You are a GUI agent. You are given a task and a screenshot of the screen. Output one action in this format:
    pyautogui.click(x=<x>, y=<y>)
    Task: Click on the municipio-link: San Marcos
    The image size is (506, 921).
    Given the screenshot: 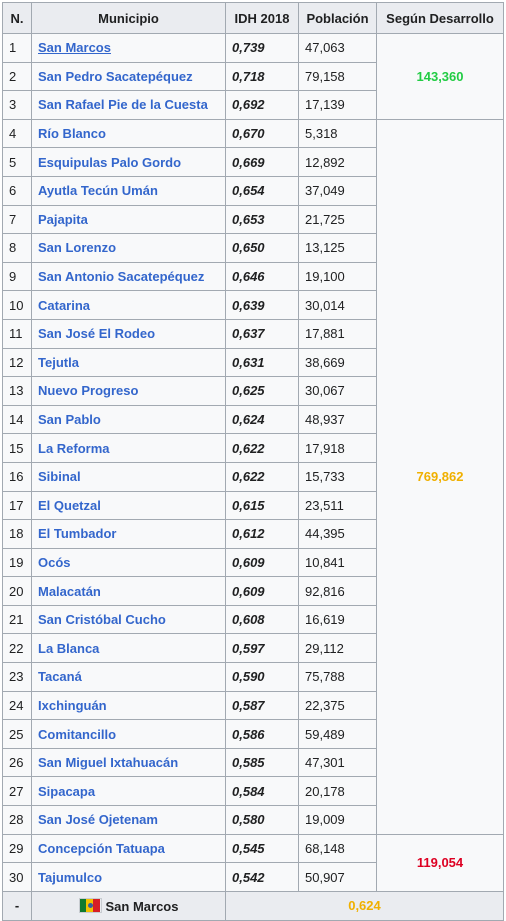 What is the action you would take?
    pyautogui.click(x=74, y=48)
    